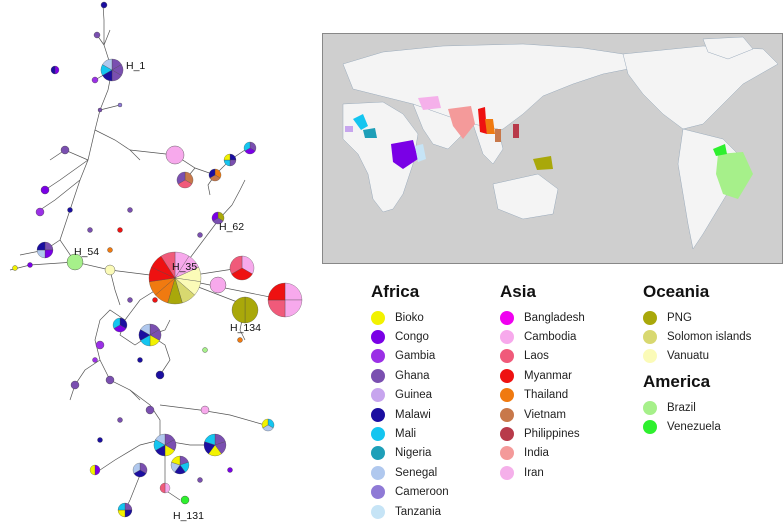 The height and width of the screenshot is (525, 784). I want to click on legend-item: Bangladesh, so click(542, 317).